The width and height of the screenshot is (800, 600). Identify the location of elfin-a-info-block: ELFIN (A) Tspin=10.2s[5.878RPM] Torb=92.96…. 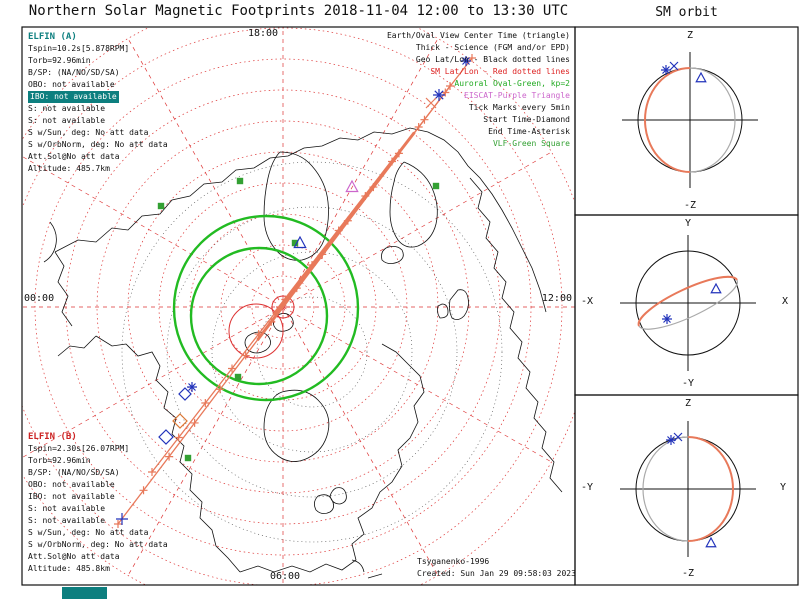
(98, 103).